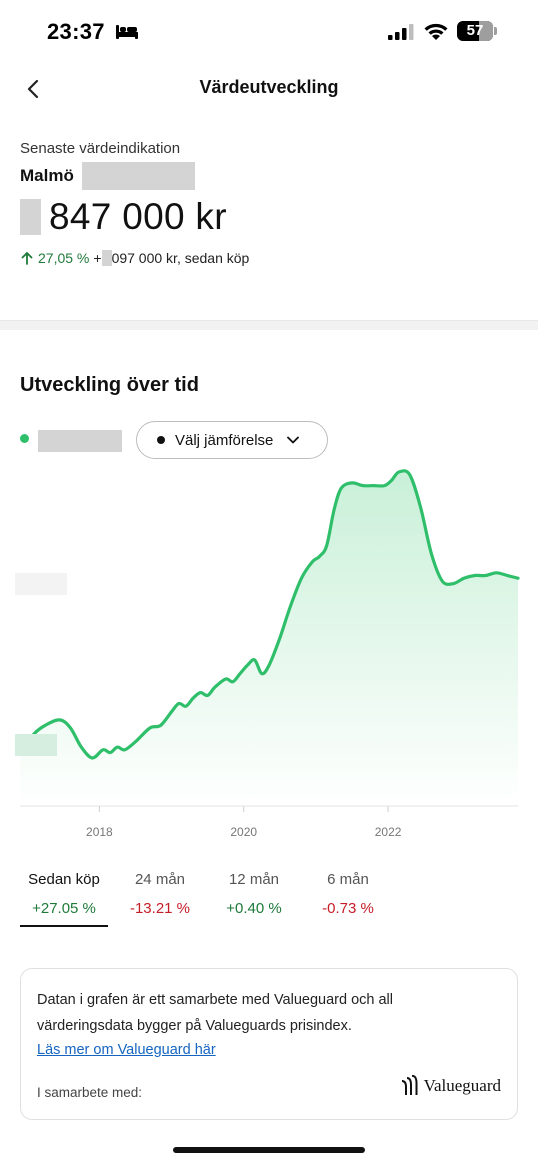 The image size is (538, 1163). I want to click on legend-dot, so click(24, 438).